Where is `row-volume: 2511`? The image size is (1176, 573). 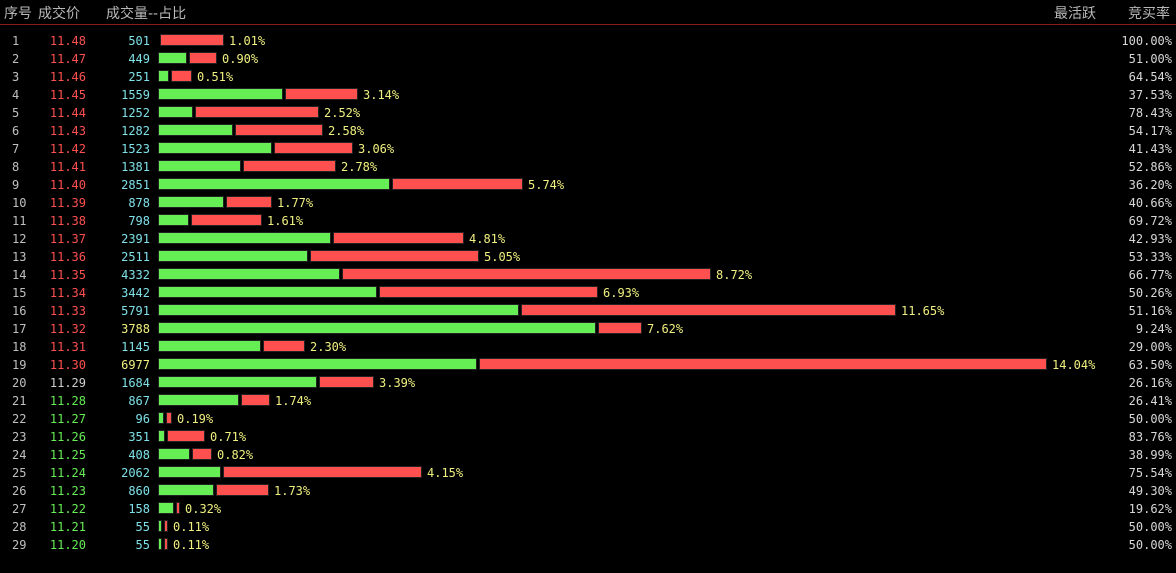 row-volume: 2511 is located at coordinates (135, 257).